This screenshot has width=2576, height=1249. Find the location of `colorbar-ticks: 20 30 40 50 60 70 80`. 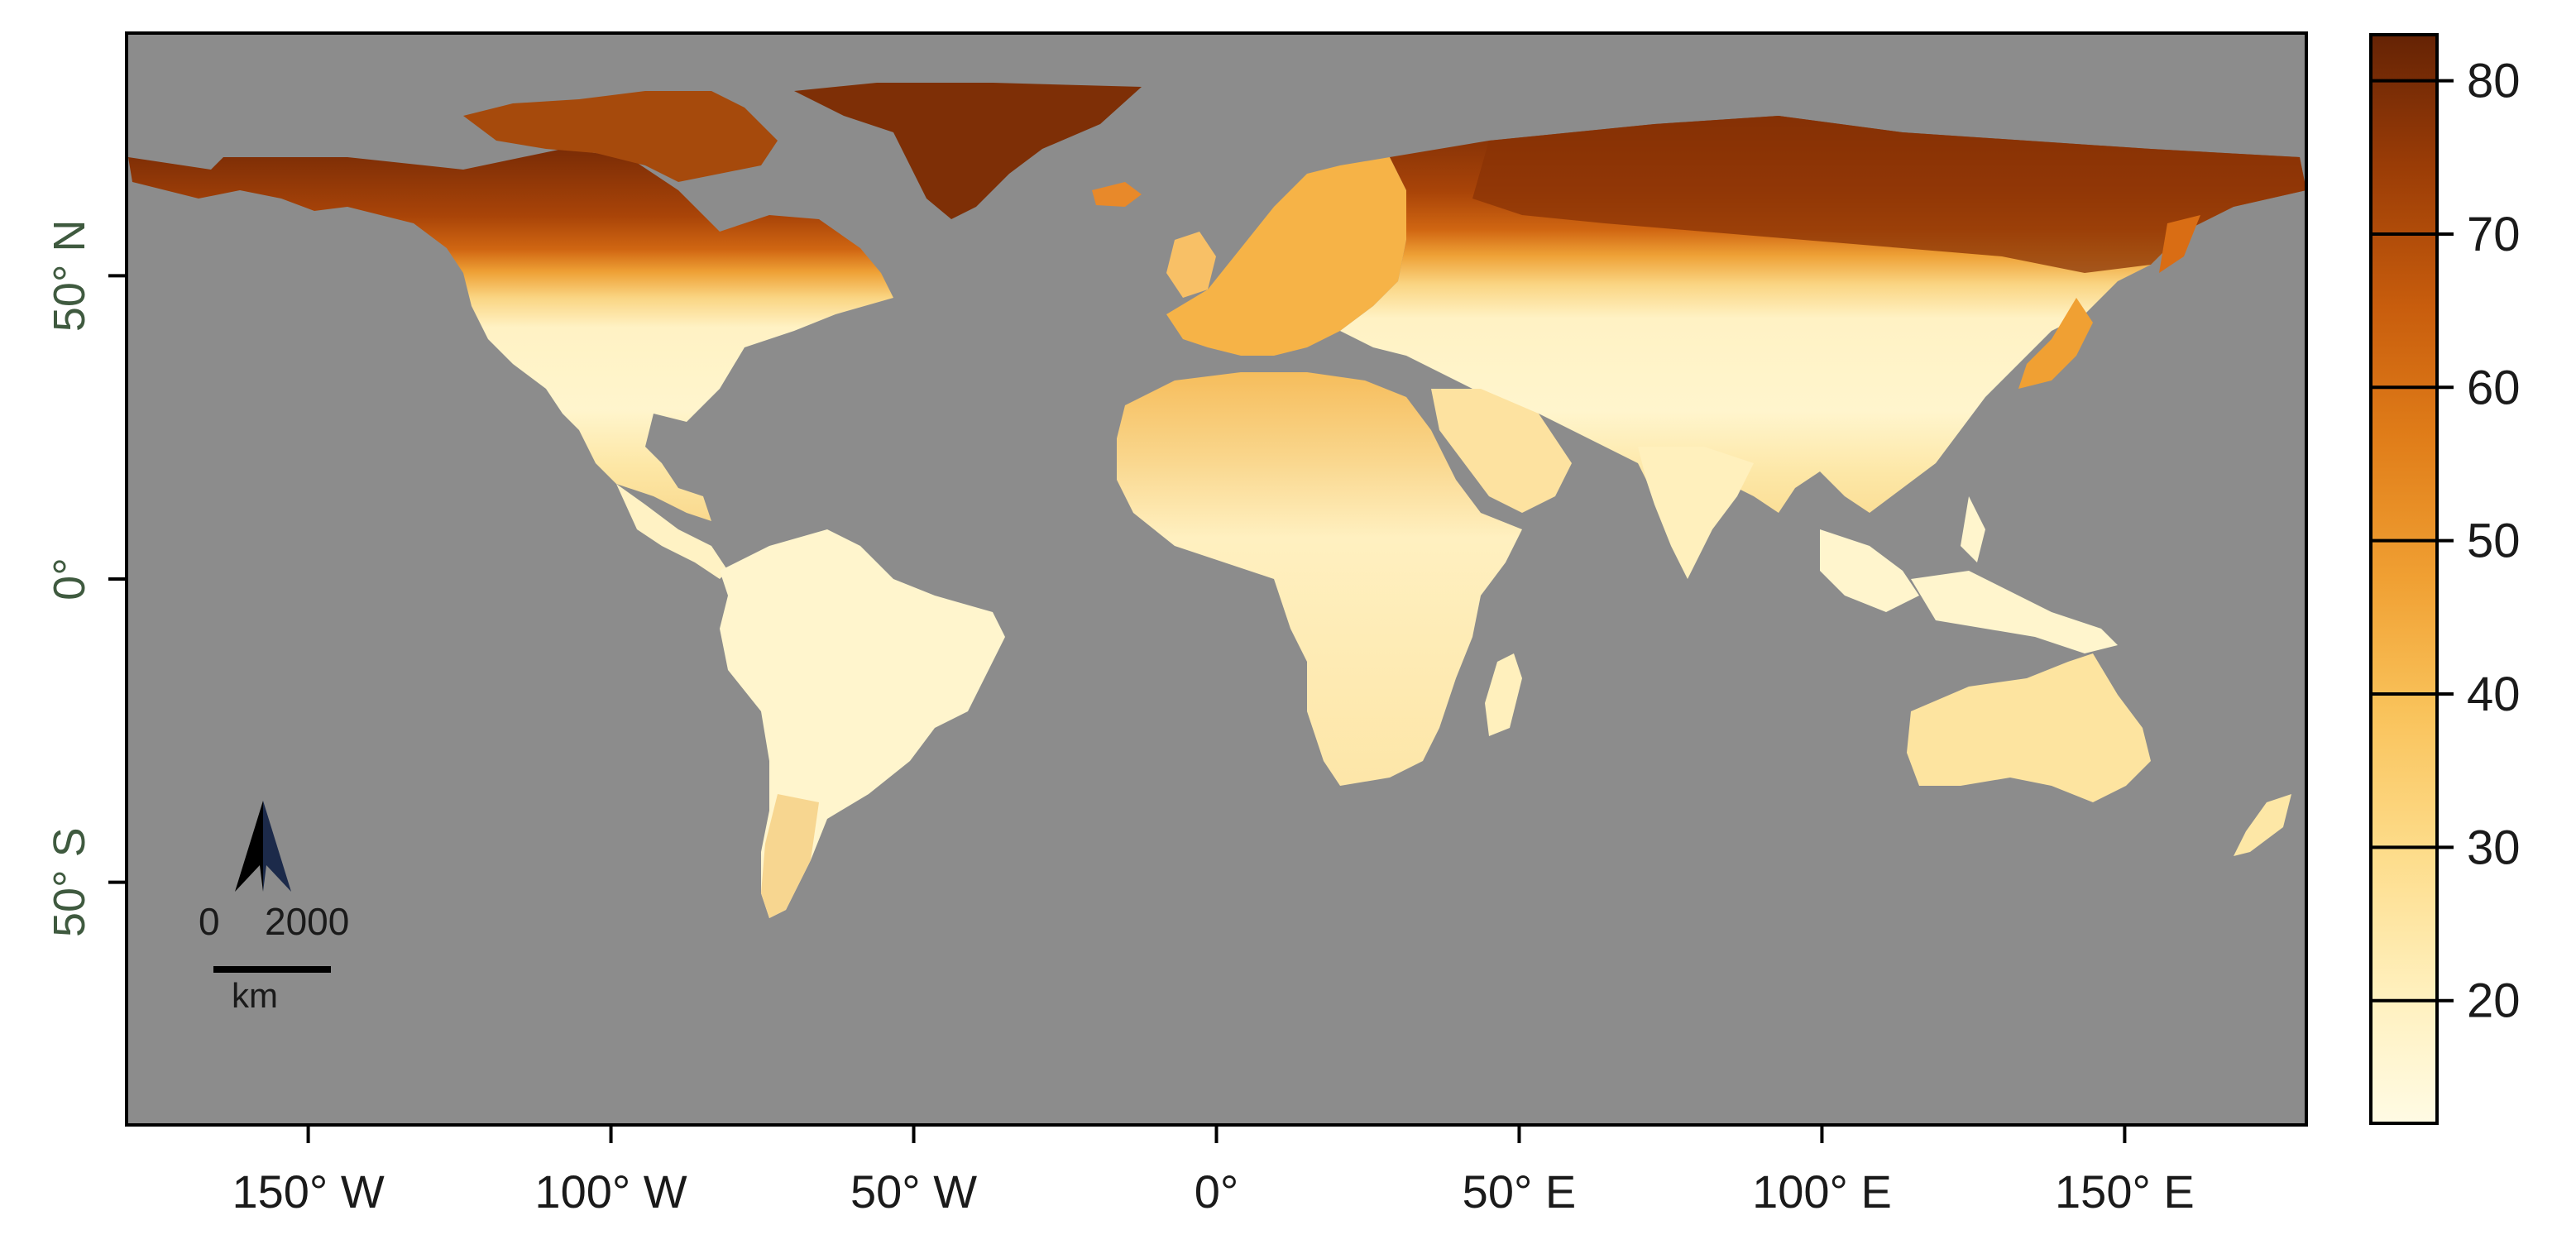

colorbar-ticks: 20 30 40 50 60 70 80 is located at coordinates (2446, 541).